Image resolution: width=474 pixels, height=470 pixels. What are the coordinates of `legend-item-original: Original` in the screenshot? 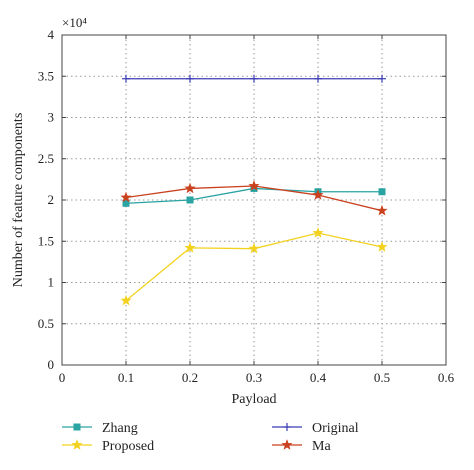 It's located at (315, 428).